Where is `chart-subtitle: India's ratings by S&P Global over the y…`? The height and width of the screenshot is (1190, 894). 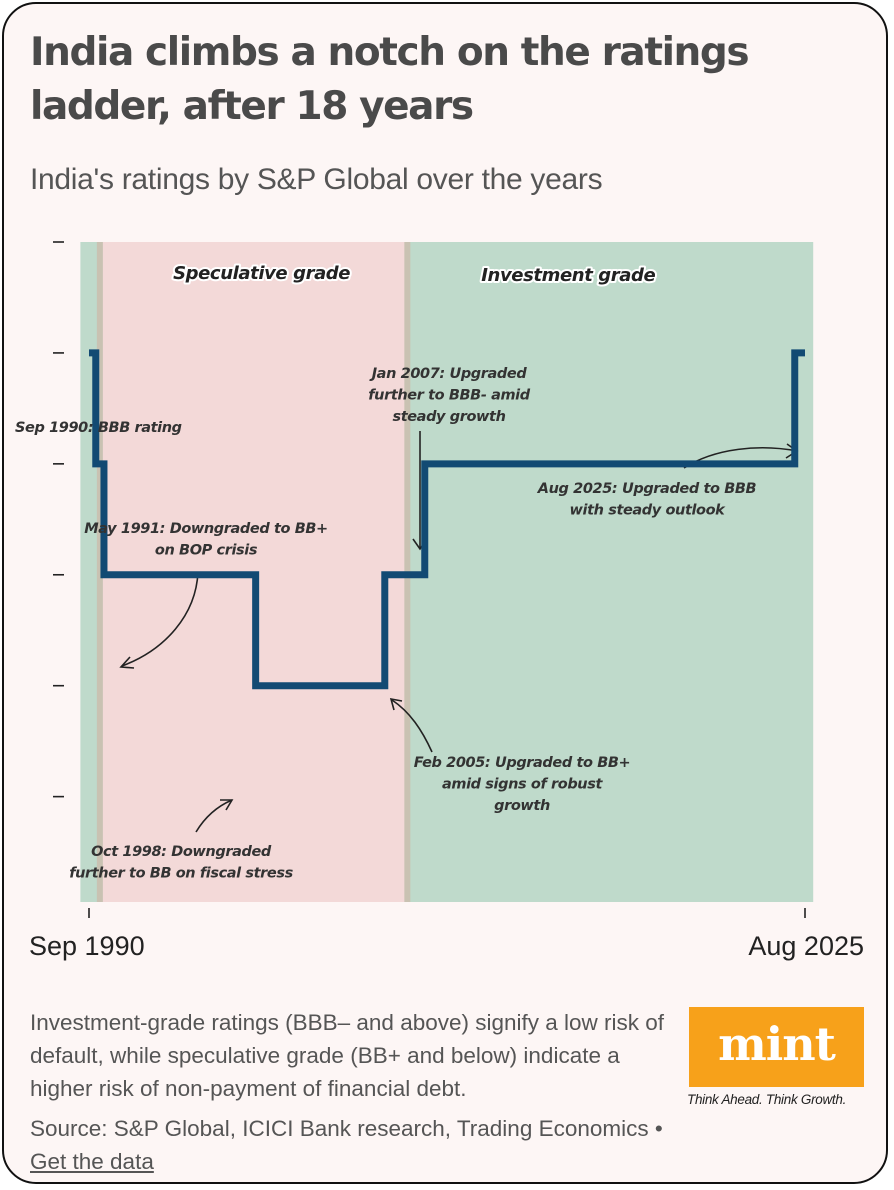 chart-subtitle: India's ratings by S&P Global over the y… is located at coordinates (316, 179).